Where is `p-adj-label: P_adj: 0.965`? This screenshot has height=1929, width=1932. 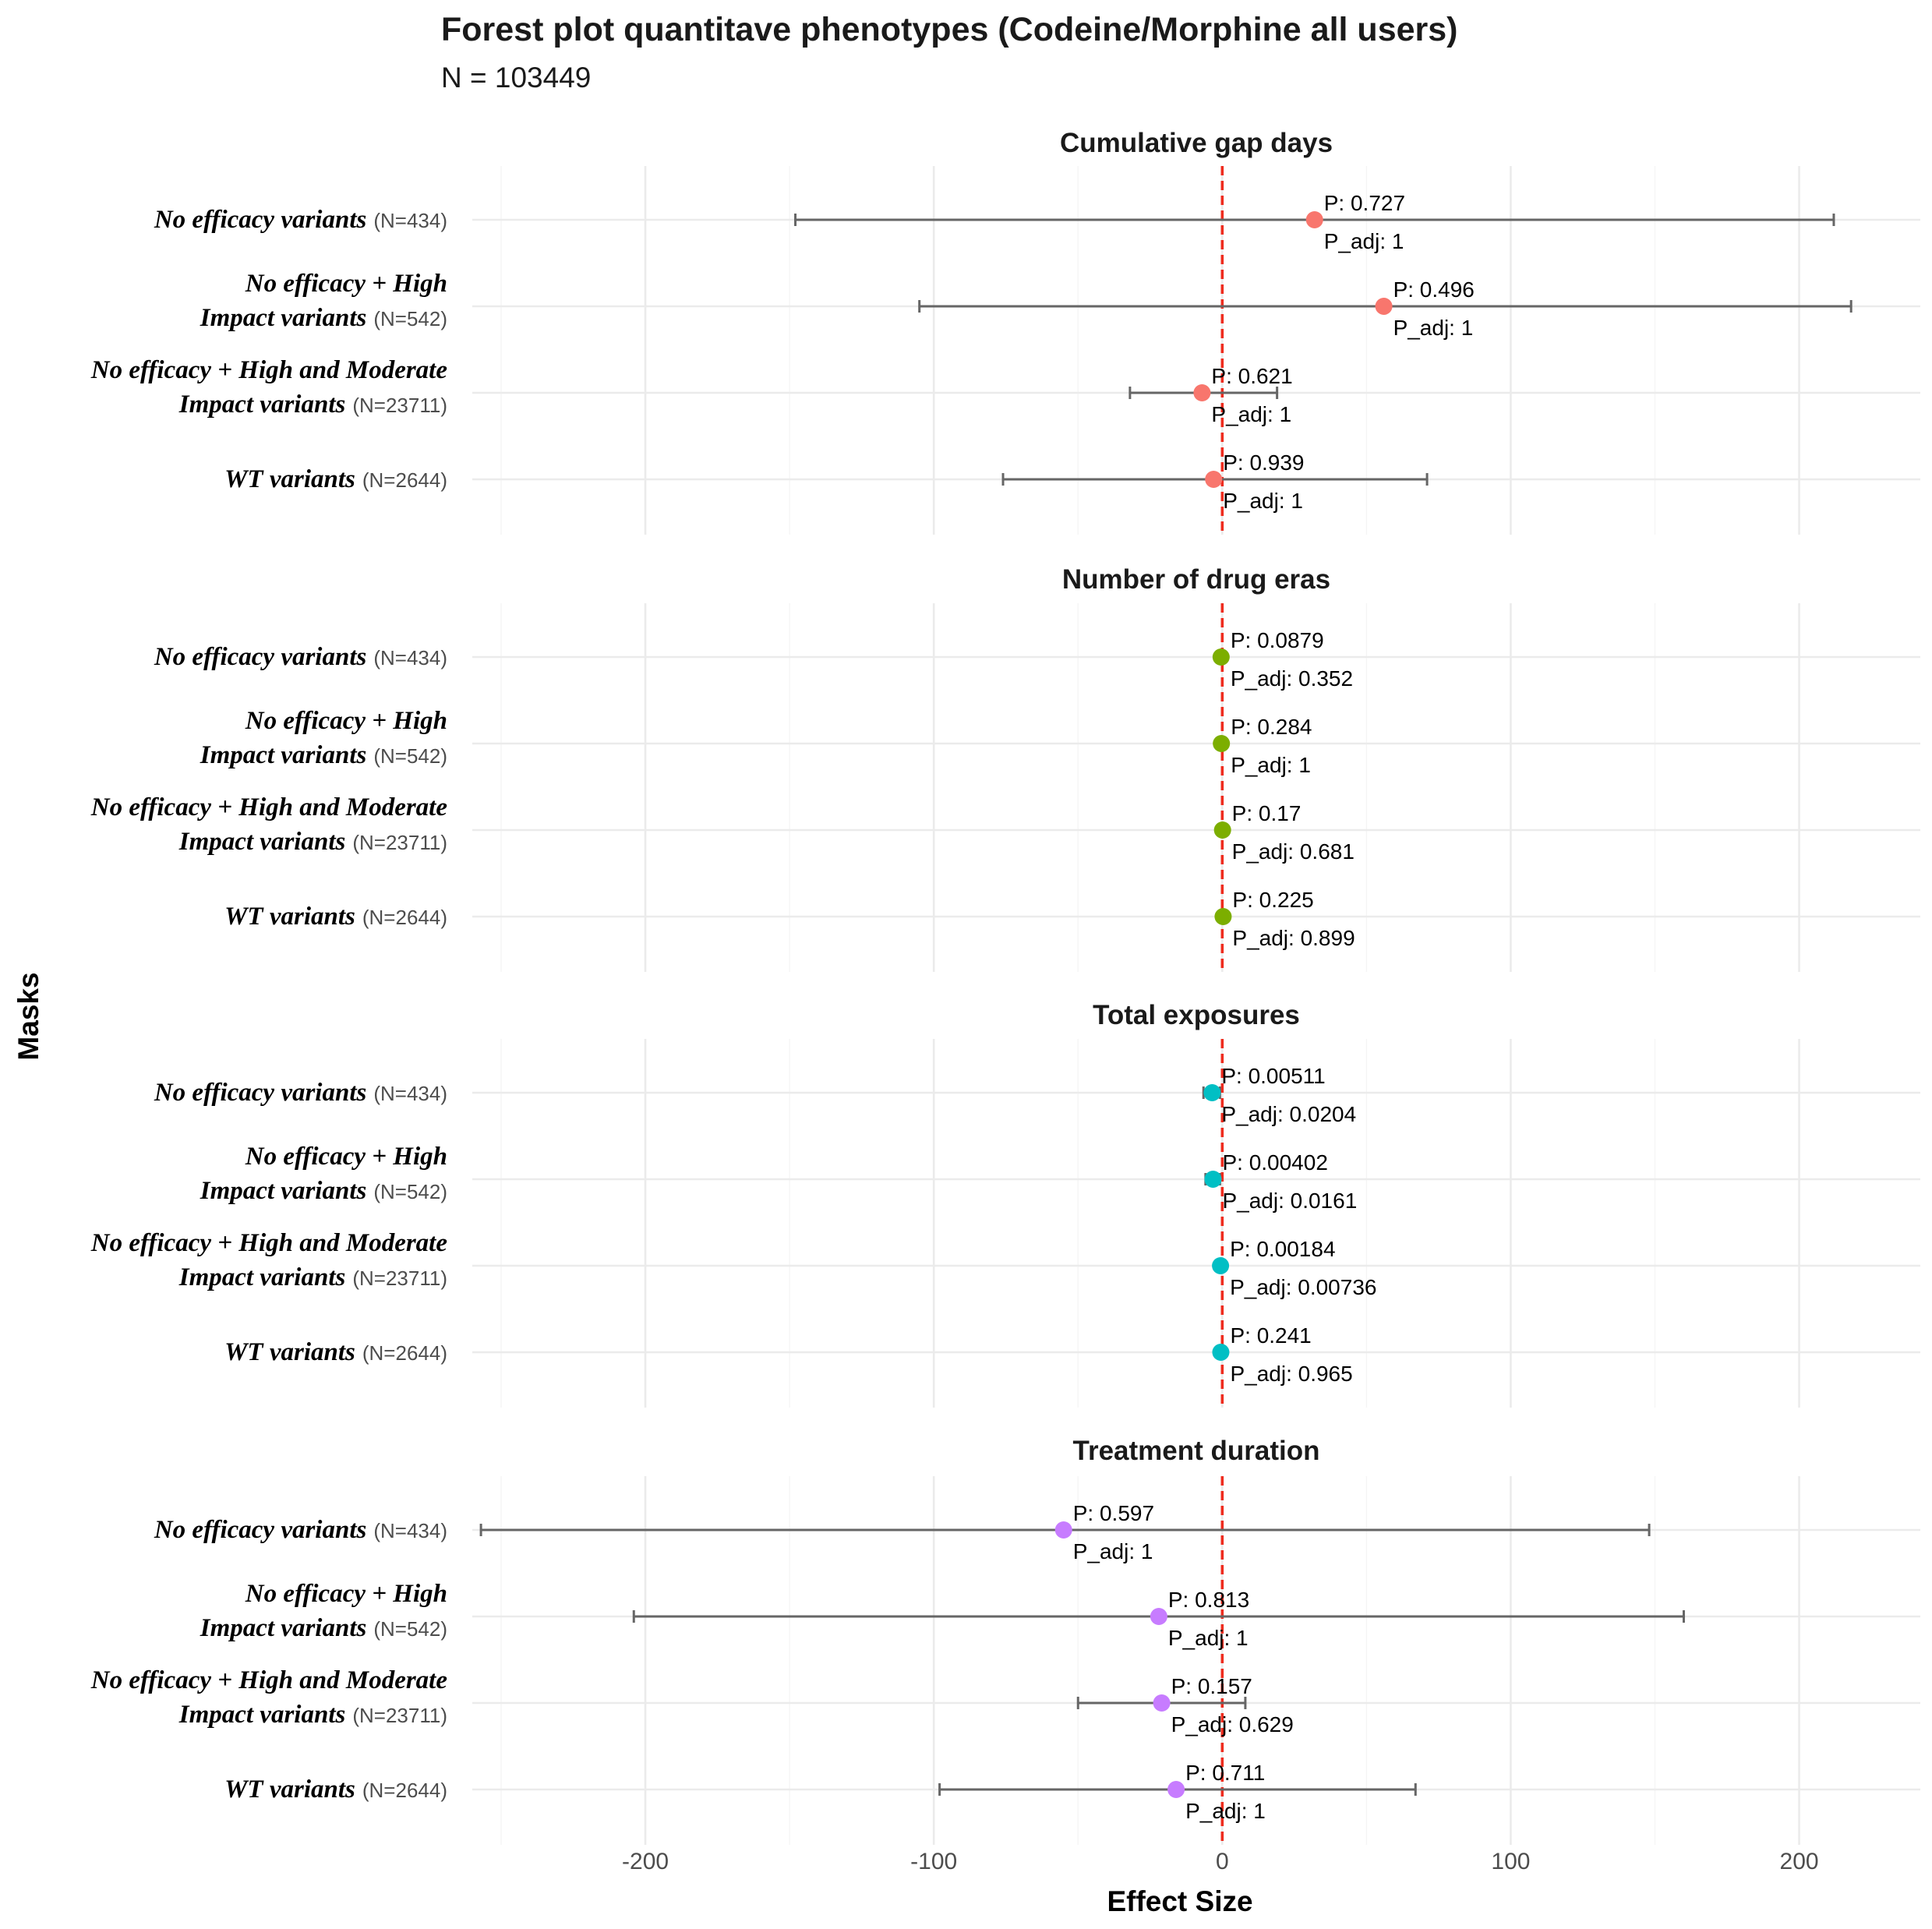 p-adj-label: P_adj: 0.965 is located at coordinates (1291, 1374).